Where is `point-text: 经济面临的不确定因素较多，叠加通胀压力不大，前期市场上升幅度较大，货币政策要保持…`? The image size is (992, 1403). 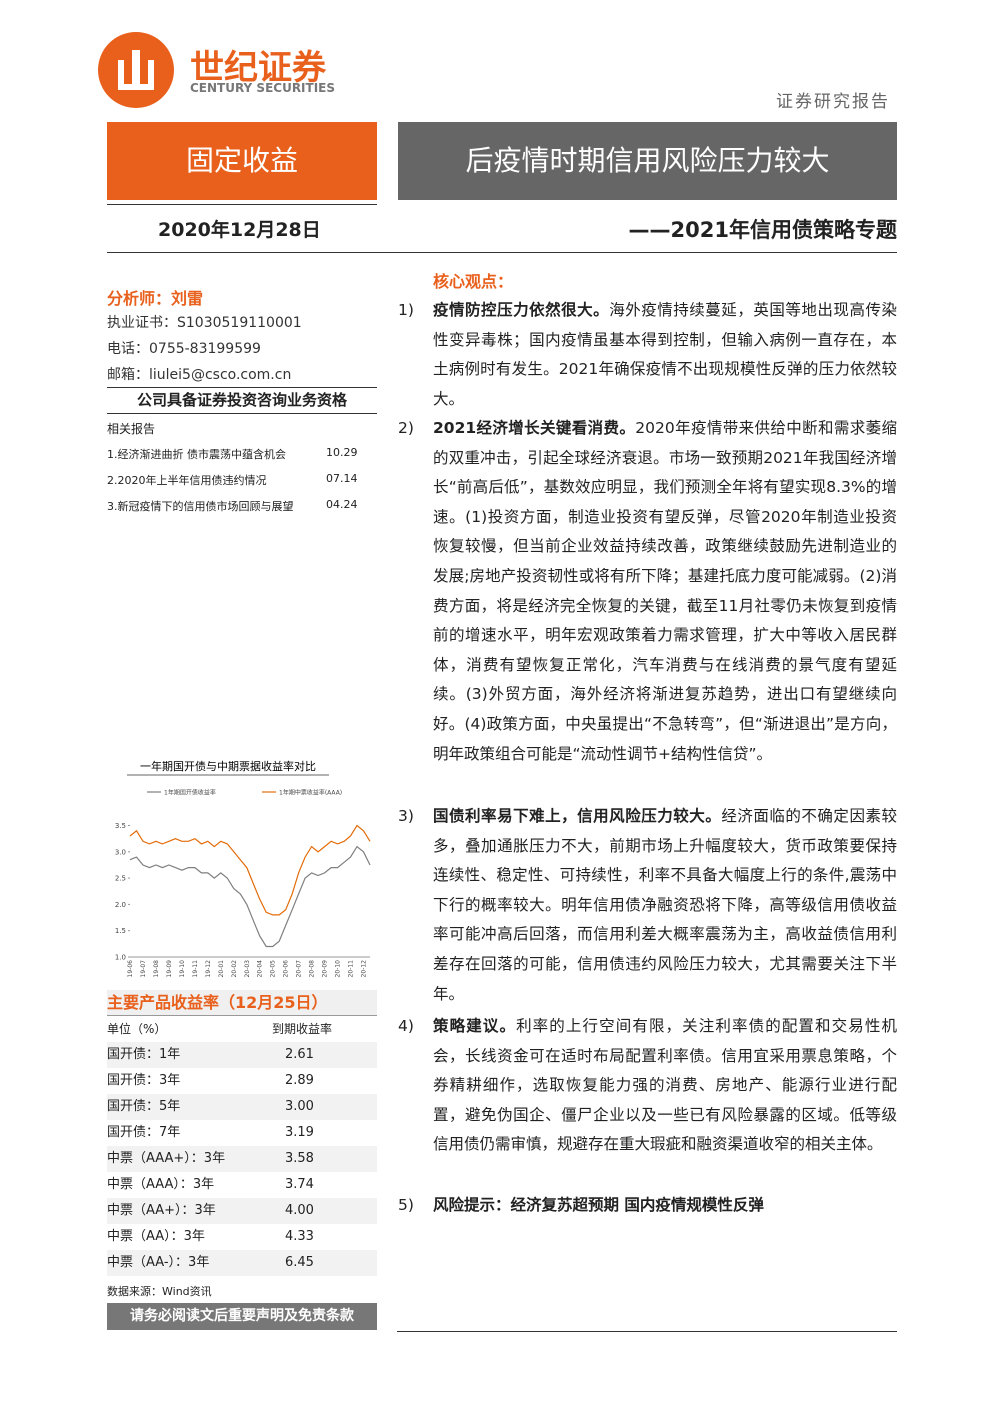
point-text: 经济面临的不确定因素较多，叠加通胀压力不大，前期市场上升幅度较大，货币政策要保持… is located at coordinates (665, 905).